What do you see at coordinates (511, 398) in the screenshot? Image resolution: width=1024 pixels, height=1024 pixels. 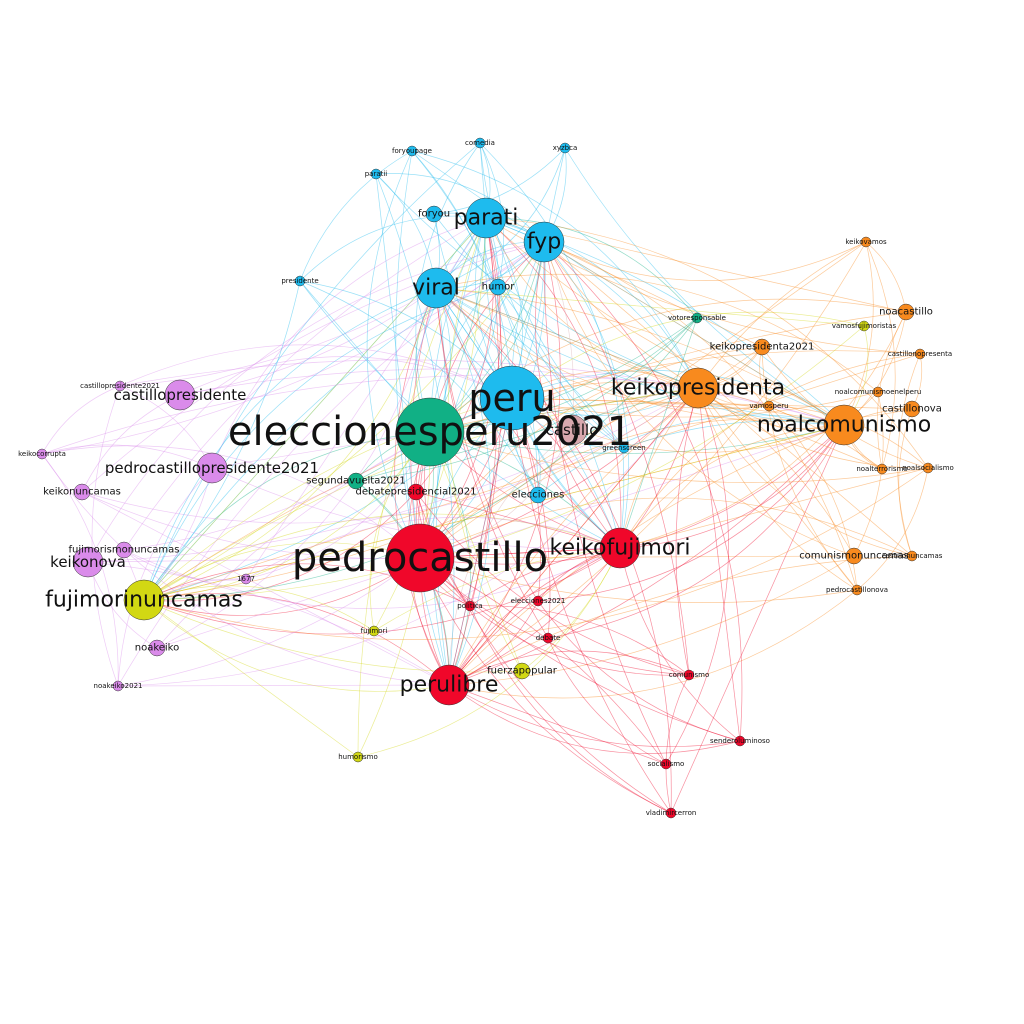 I see `label-peru: peru` at bounding box center [511, 398].